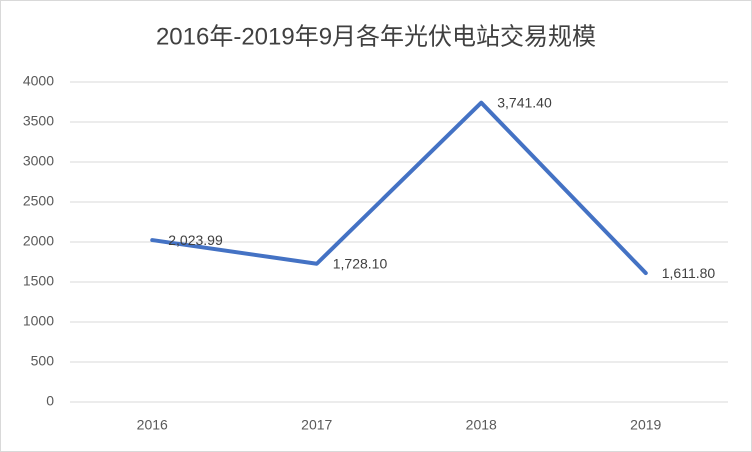  Describe the element at coordinates (38, 241) in the screenshot. I see `y-tick-label: 2000` at that location.